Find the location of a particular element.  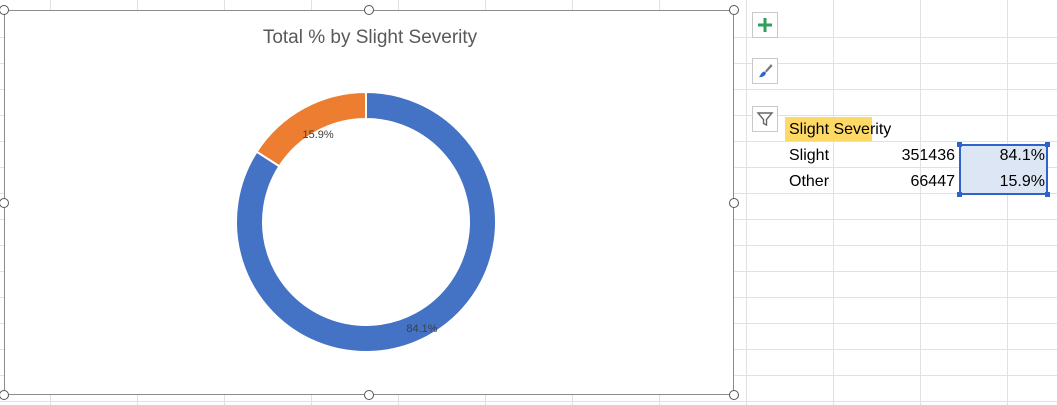

chart-styles-button is located at coordinates (765, 71).